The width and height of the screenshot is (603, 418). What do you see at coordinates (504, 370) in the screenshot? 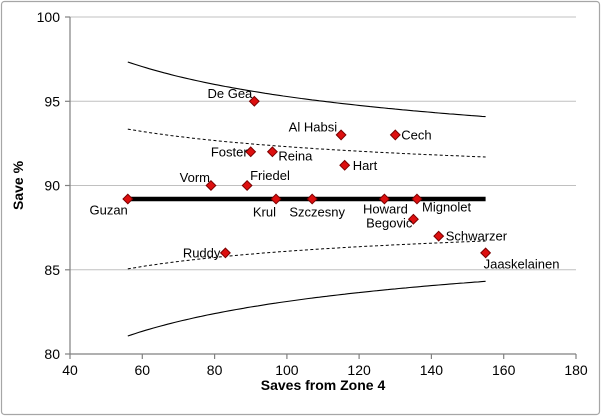
I see `x-tick-label: 160` at bounding box center [504, 370].